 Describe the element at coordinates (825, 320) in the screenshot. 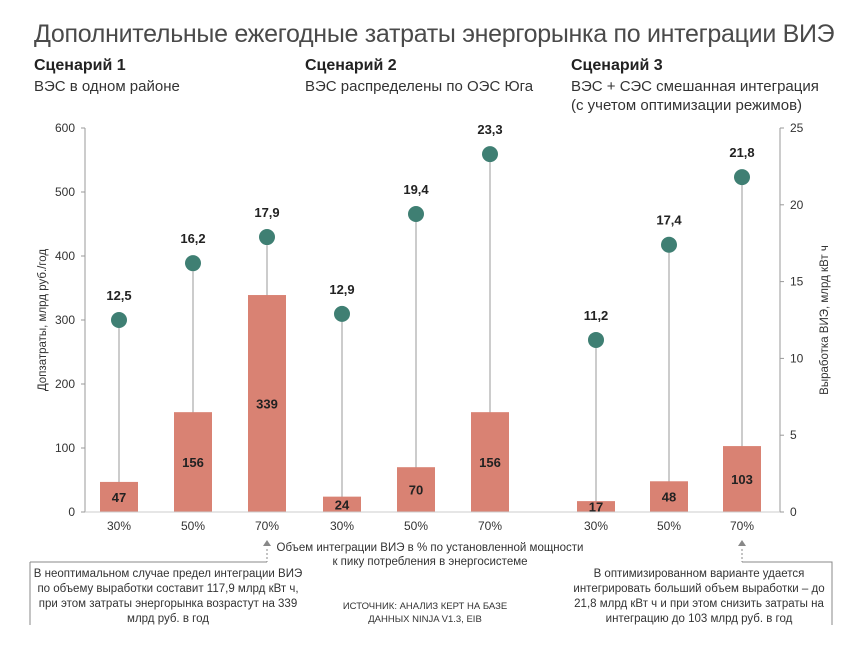

I see `y-axis-title-right: Выработка ВИЭ, млрд кВт ч` at that location.